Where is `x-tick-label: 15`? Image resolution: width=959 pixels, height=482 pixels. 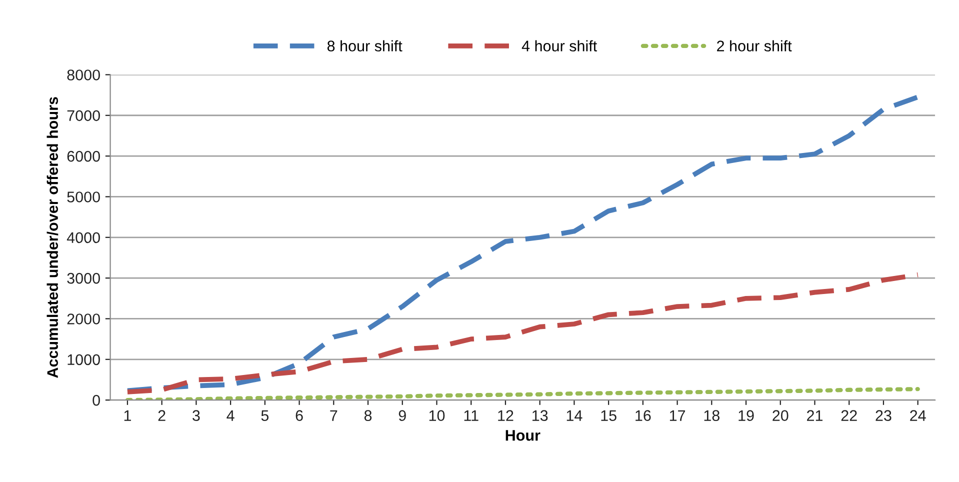 x-tick-label: 15 is located at coordinates (608, 416).